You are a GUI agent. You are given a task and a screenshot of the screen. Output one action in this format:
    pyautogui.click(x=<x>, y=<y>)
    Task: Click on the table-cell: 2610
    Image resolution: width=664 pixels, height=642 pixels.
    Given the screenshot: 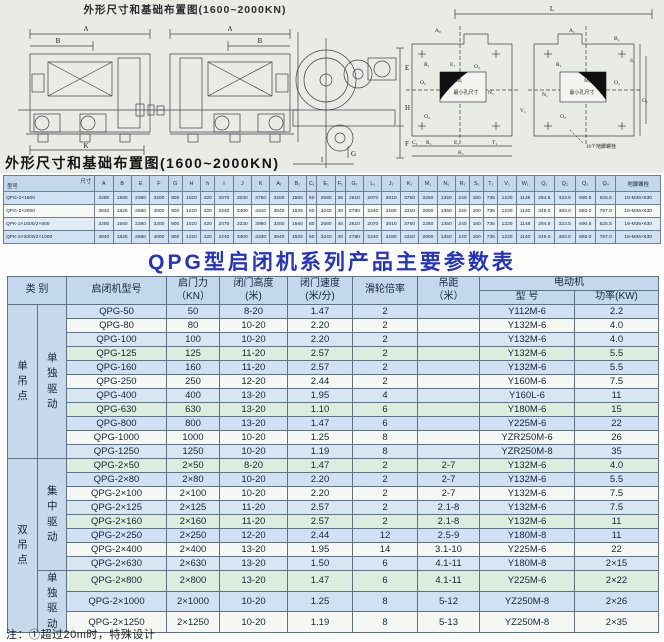 What is the action you would take?
    pyautogui.click(x=354, y=224)
    